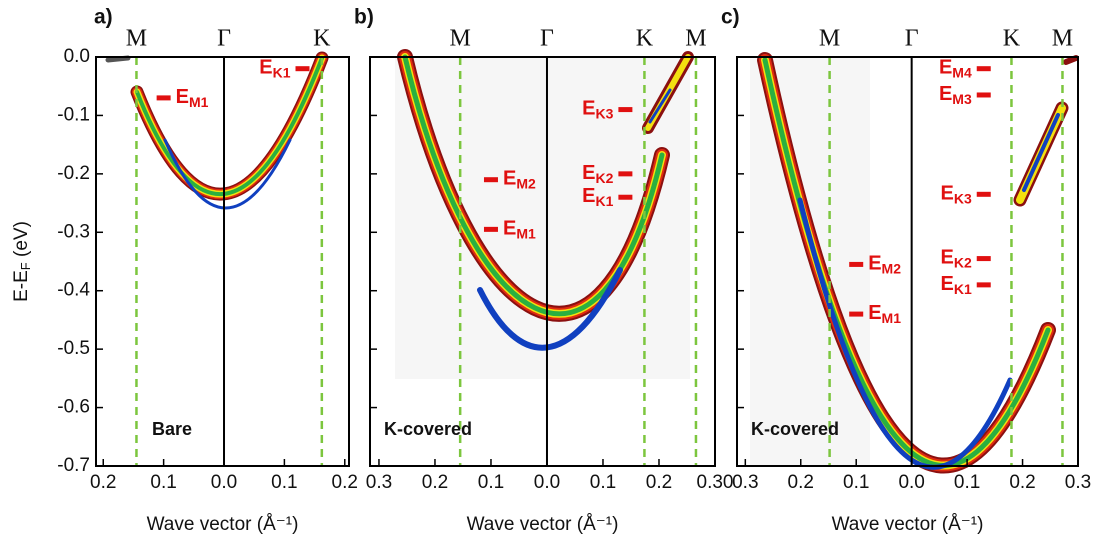 The height and width of the screenshot is (550, 1108). I want to click on y-tick-label: -0.3, so click(73, 231).